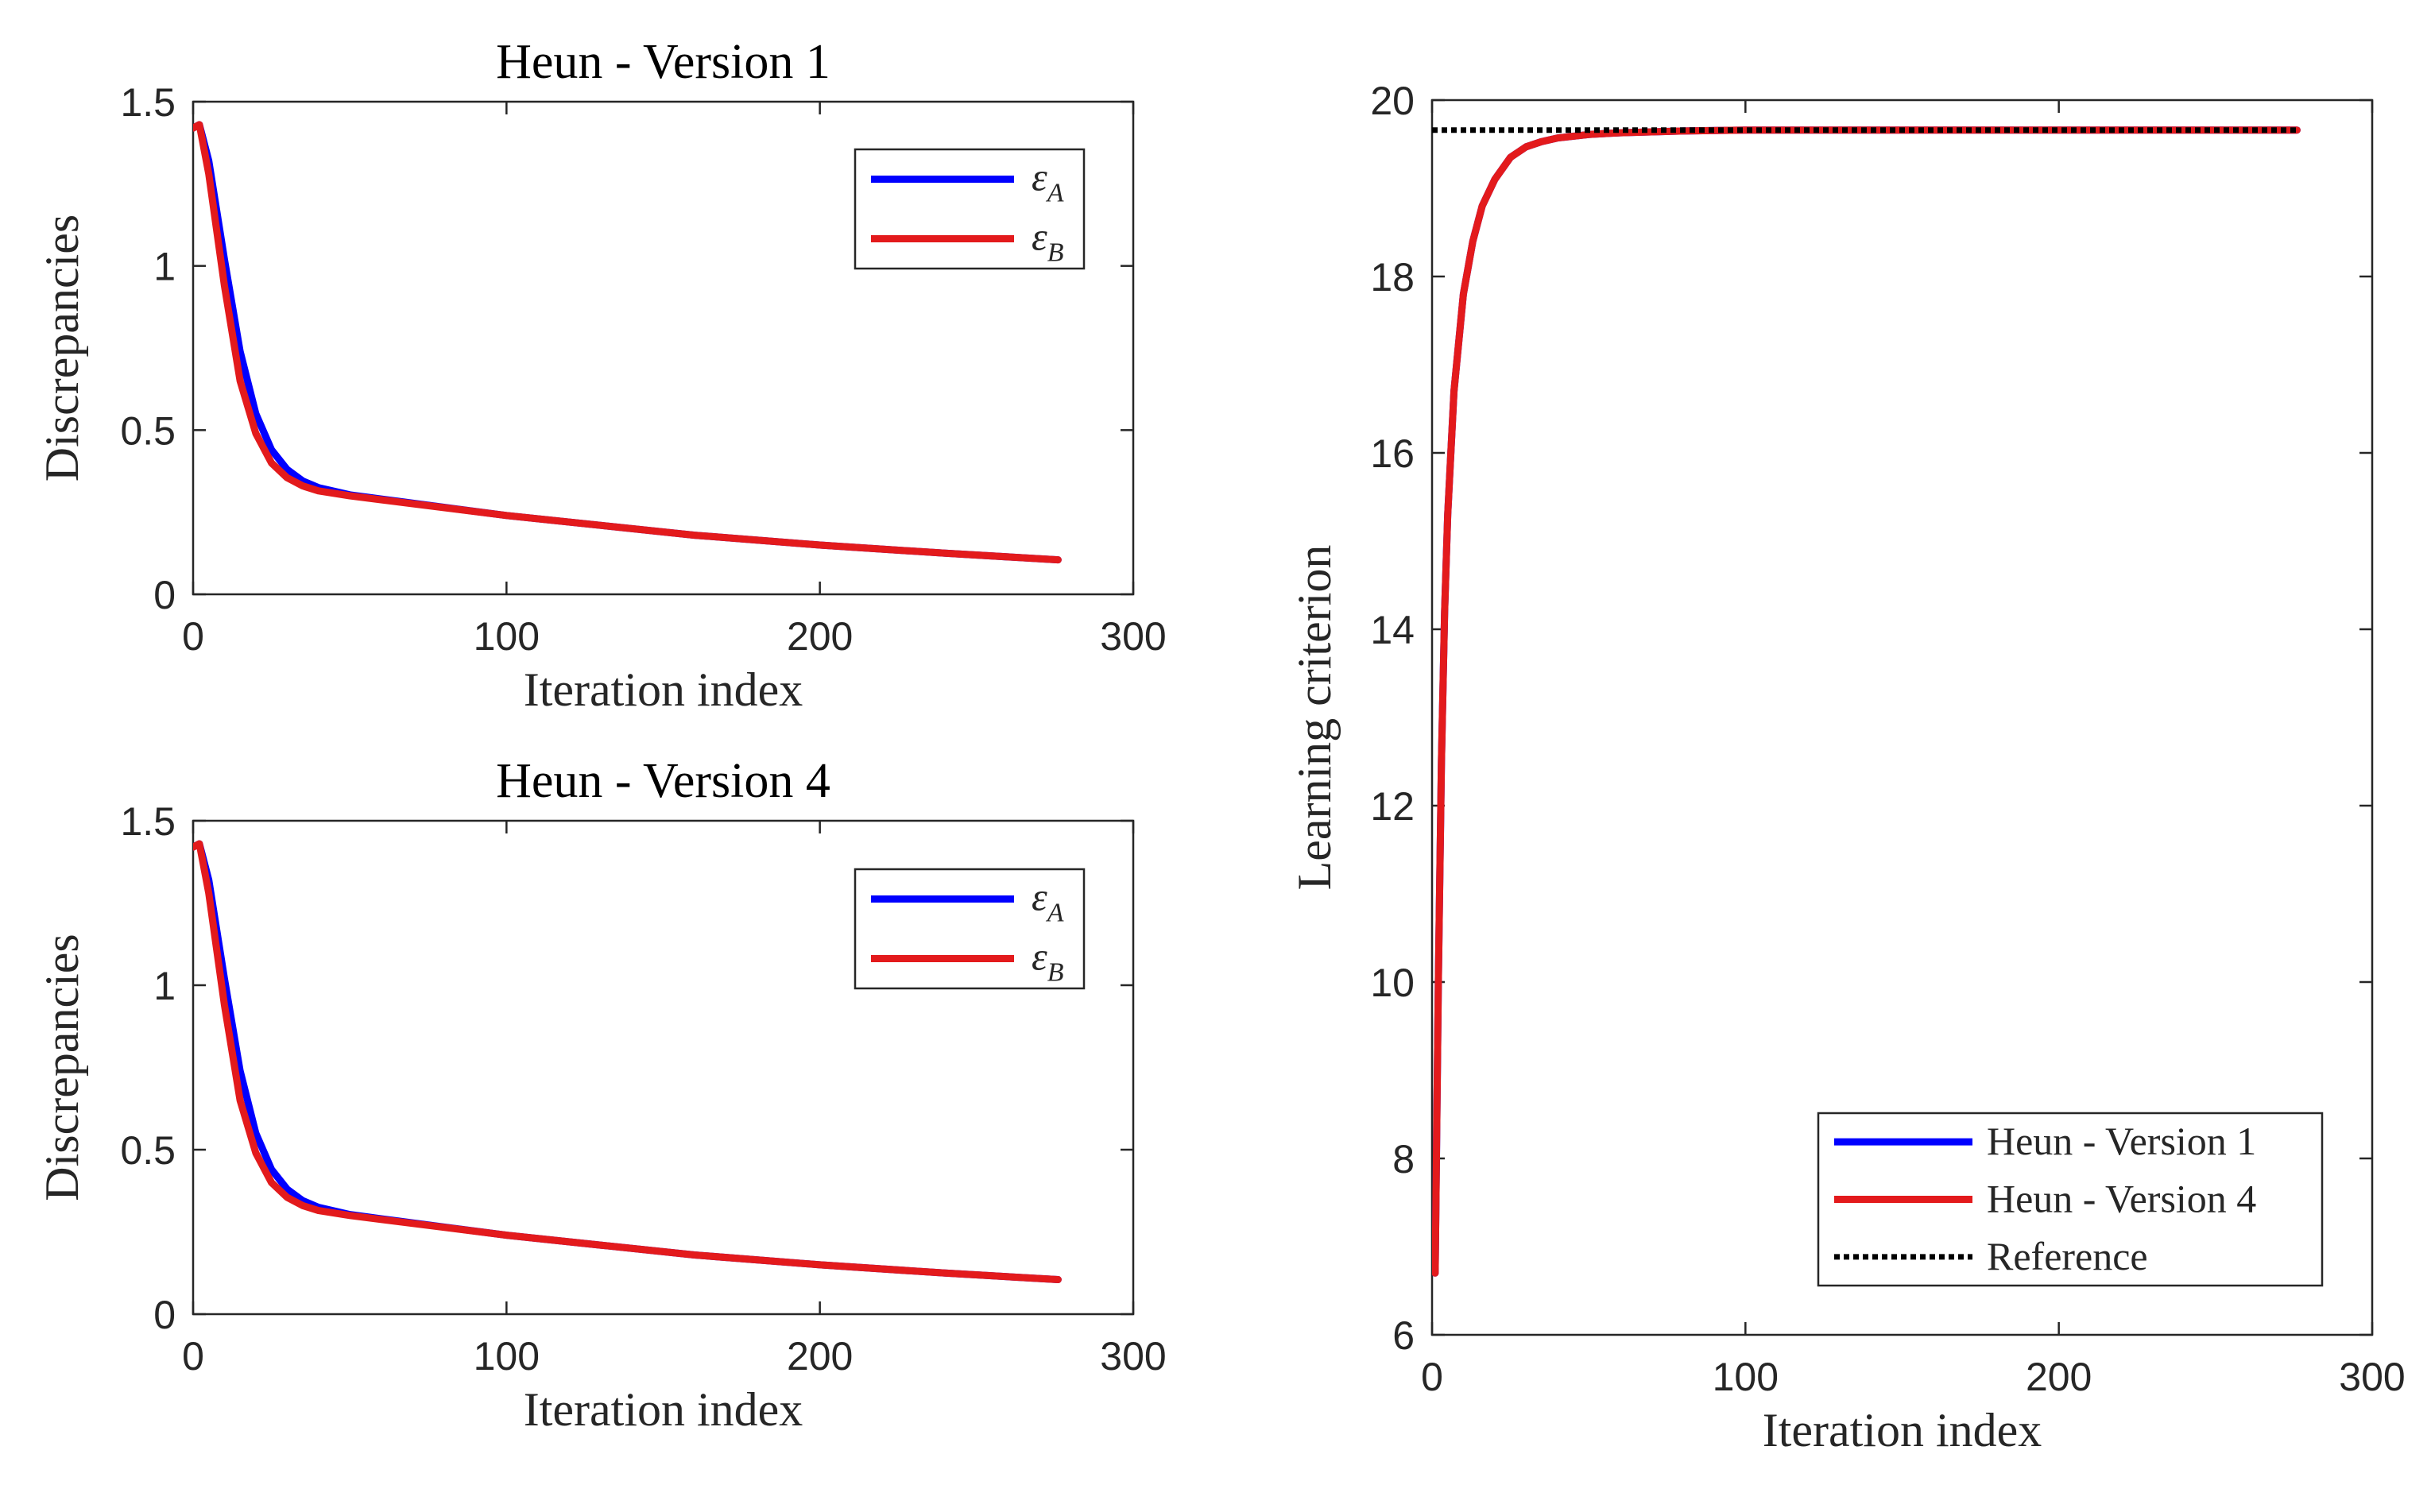 Image resolution: width=2431 pixels, height=1512 pixels. Describe the element at coordinates (1392, 806) in the screenshot. I see `y-tick-label: 12` at that location.